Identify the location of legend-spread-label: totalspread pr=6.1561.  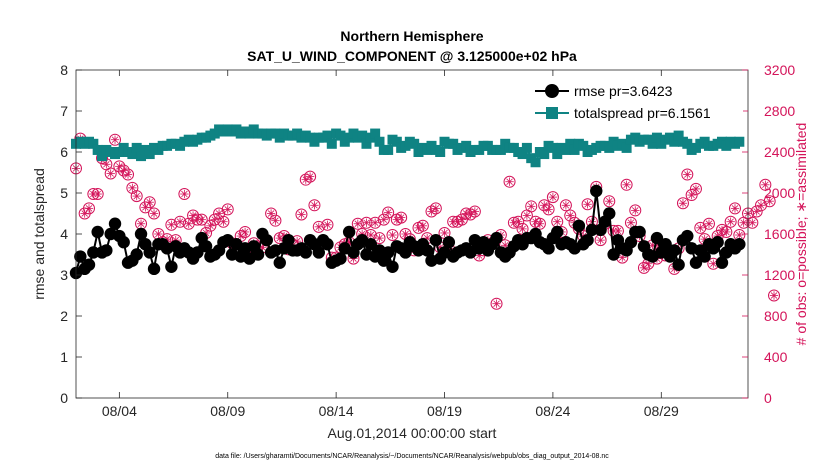
(642, 113).